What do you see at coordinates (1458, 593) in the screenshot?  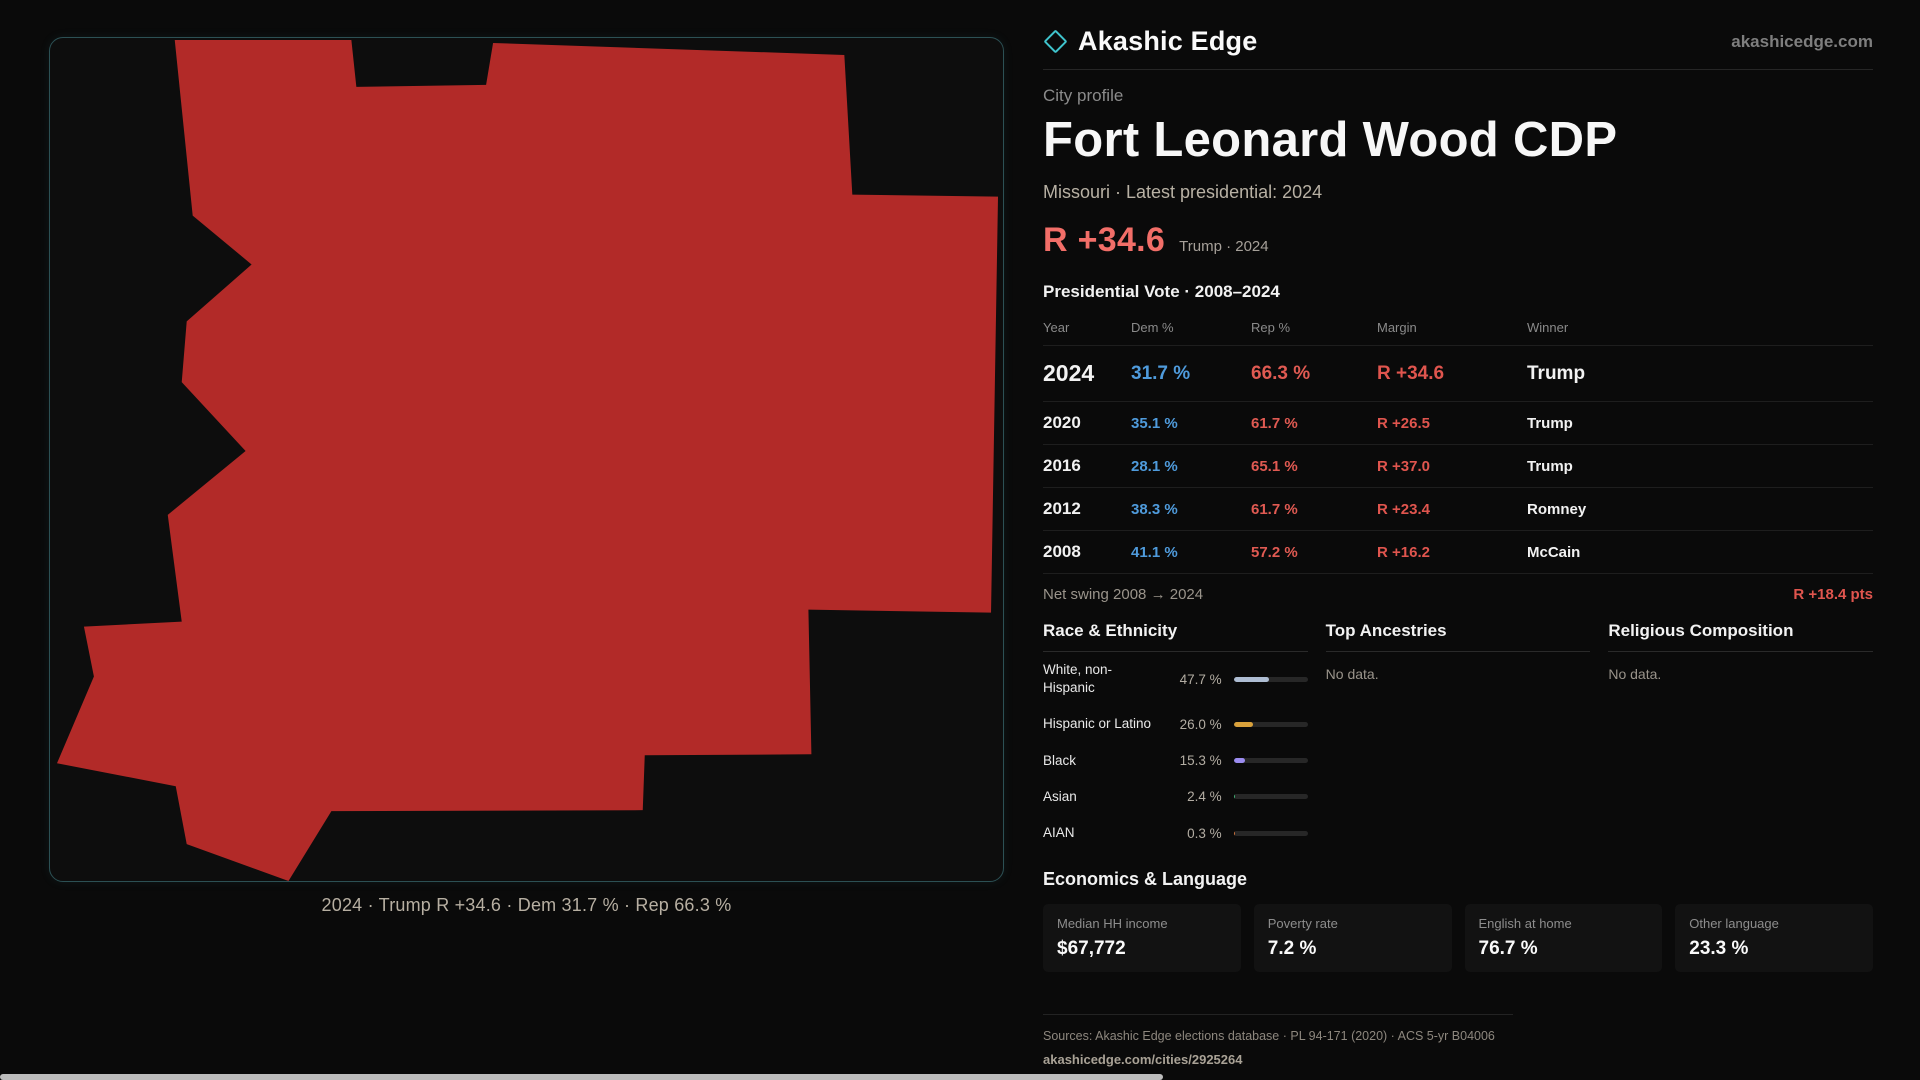 I see `net-swing-row: Net swing 2008 → 2024 R +18.4 pts` at bounding box center [1458, 593].